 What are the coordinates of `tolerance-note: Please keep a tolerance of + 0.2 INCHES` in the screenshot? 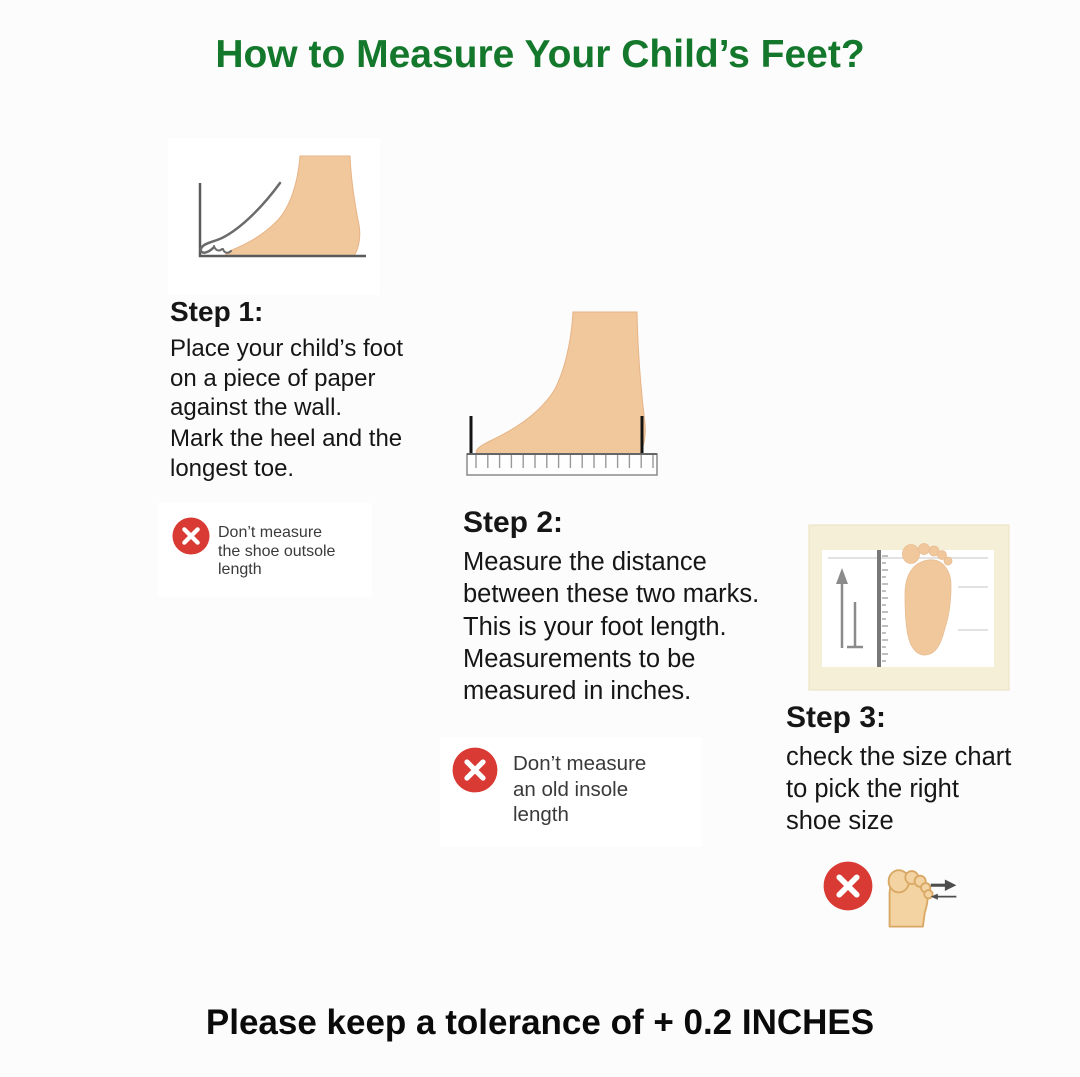 It's located at (540, 1022).